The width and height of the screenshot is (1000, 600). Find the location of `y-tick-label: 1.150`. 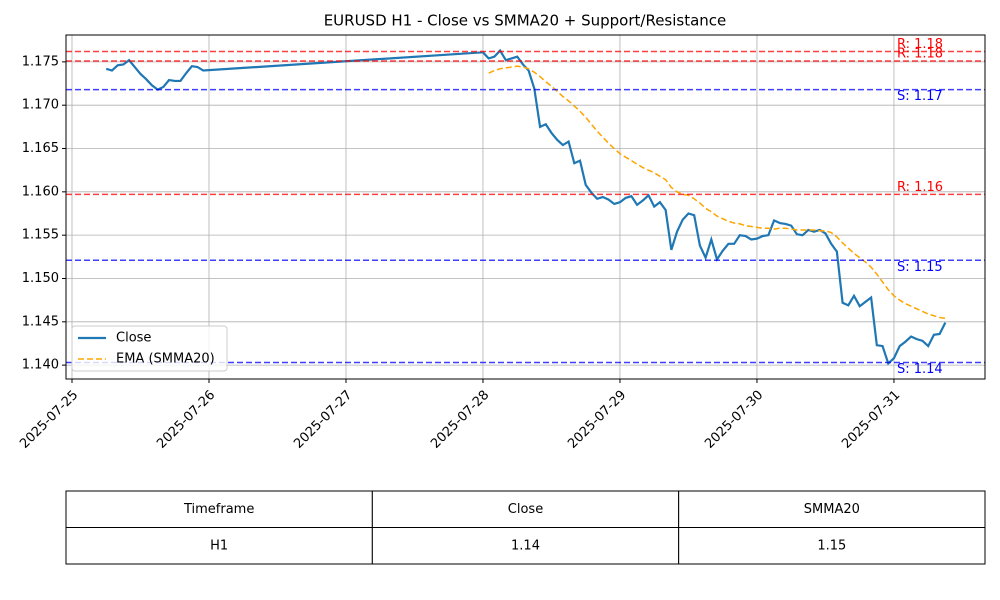

y-tick-label: 1.150 is located at coordinates (40, 278).